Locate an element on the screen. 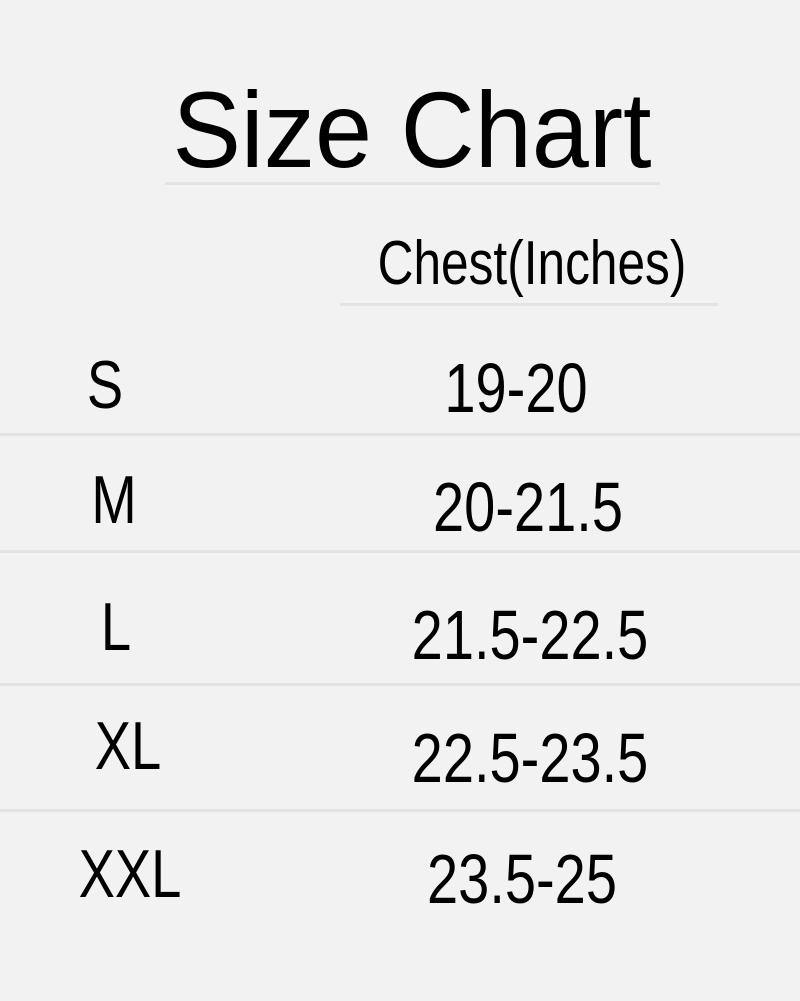  size-label: XXL is located at coordinates (130, 874).